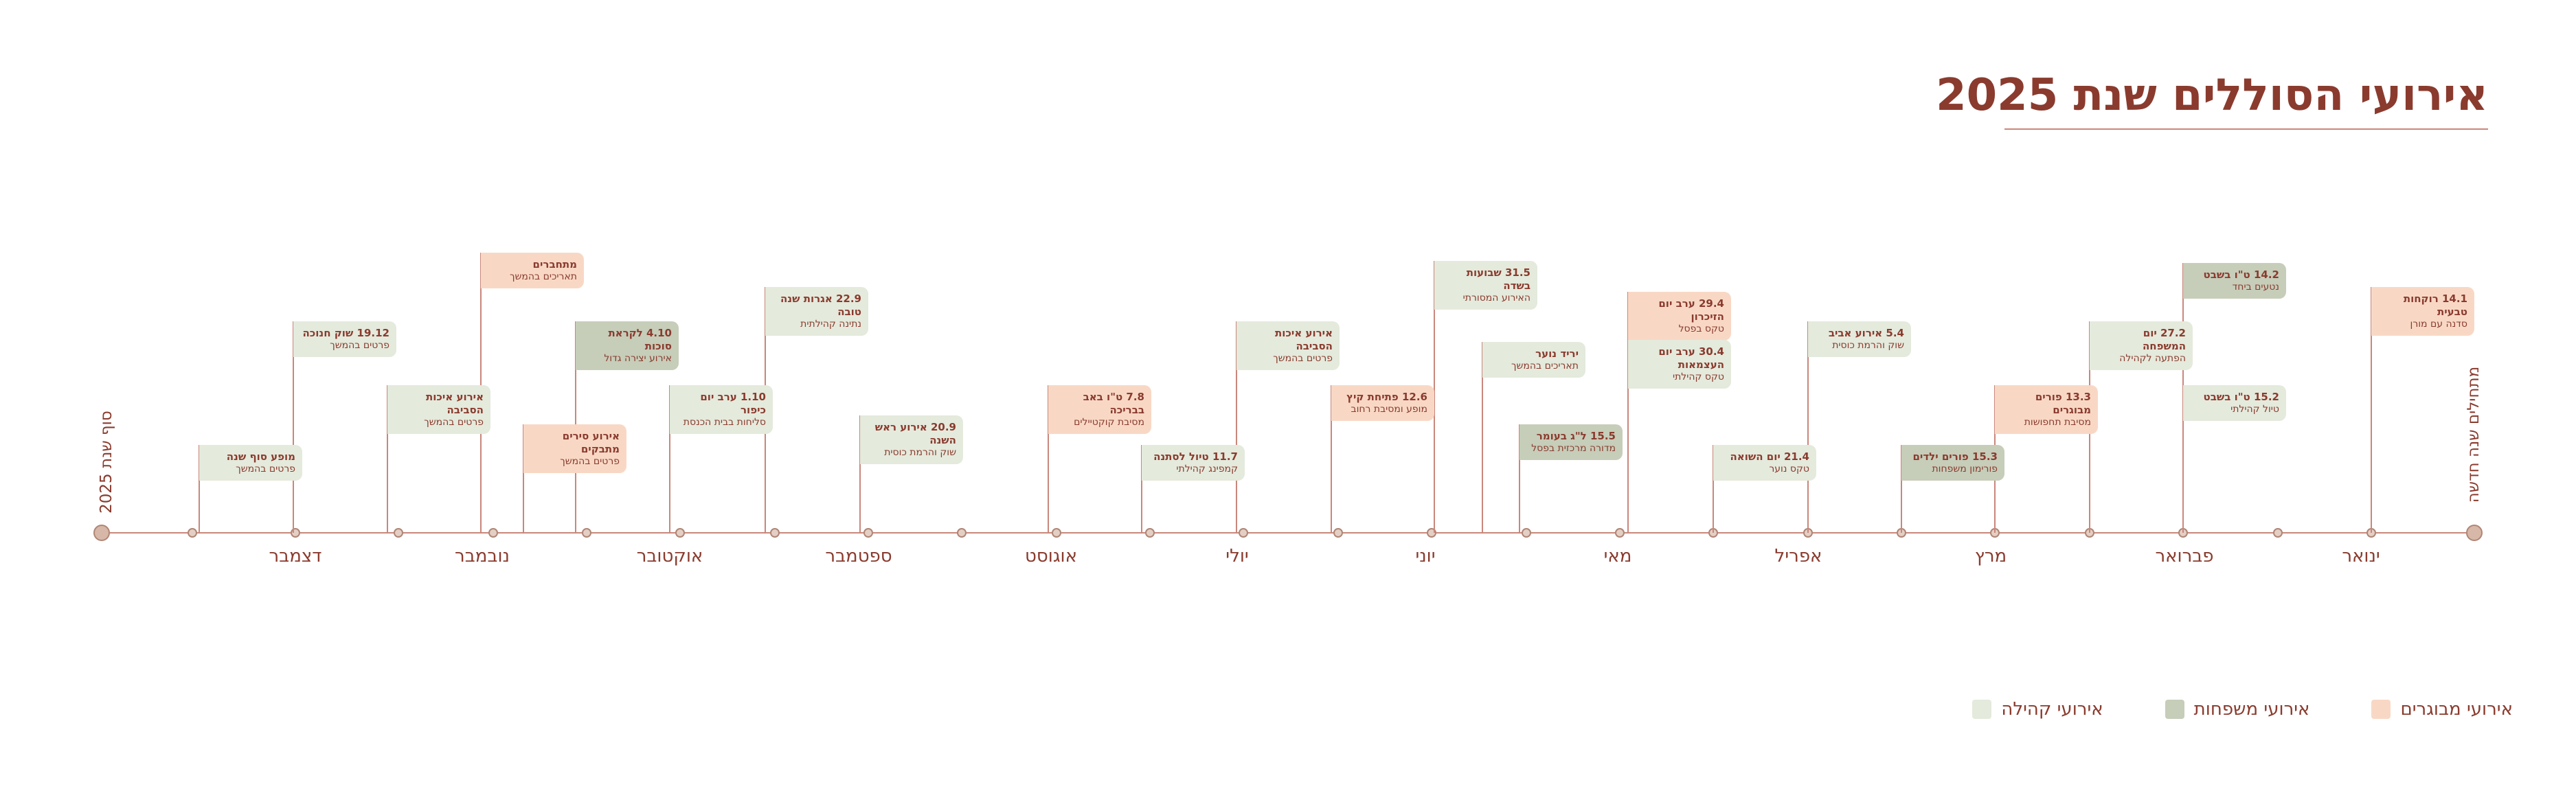 The width and height of the screenshot is (2576, 791). What do you see at coordinates (1965, 468) in the screenshot?
I see `event-subtitle: פורימון משפחות` at bounding box center [1965, 468].